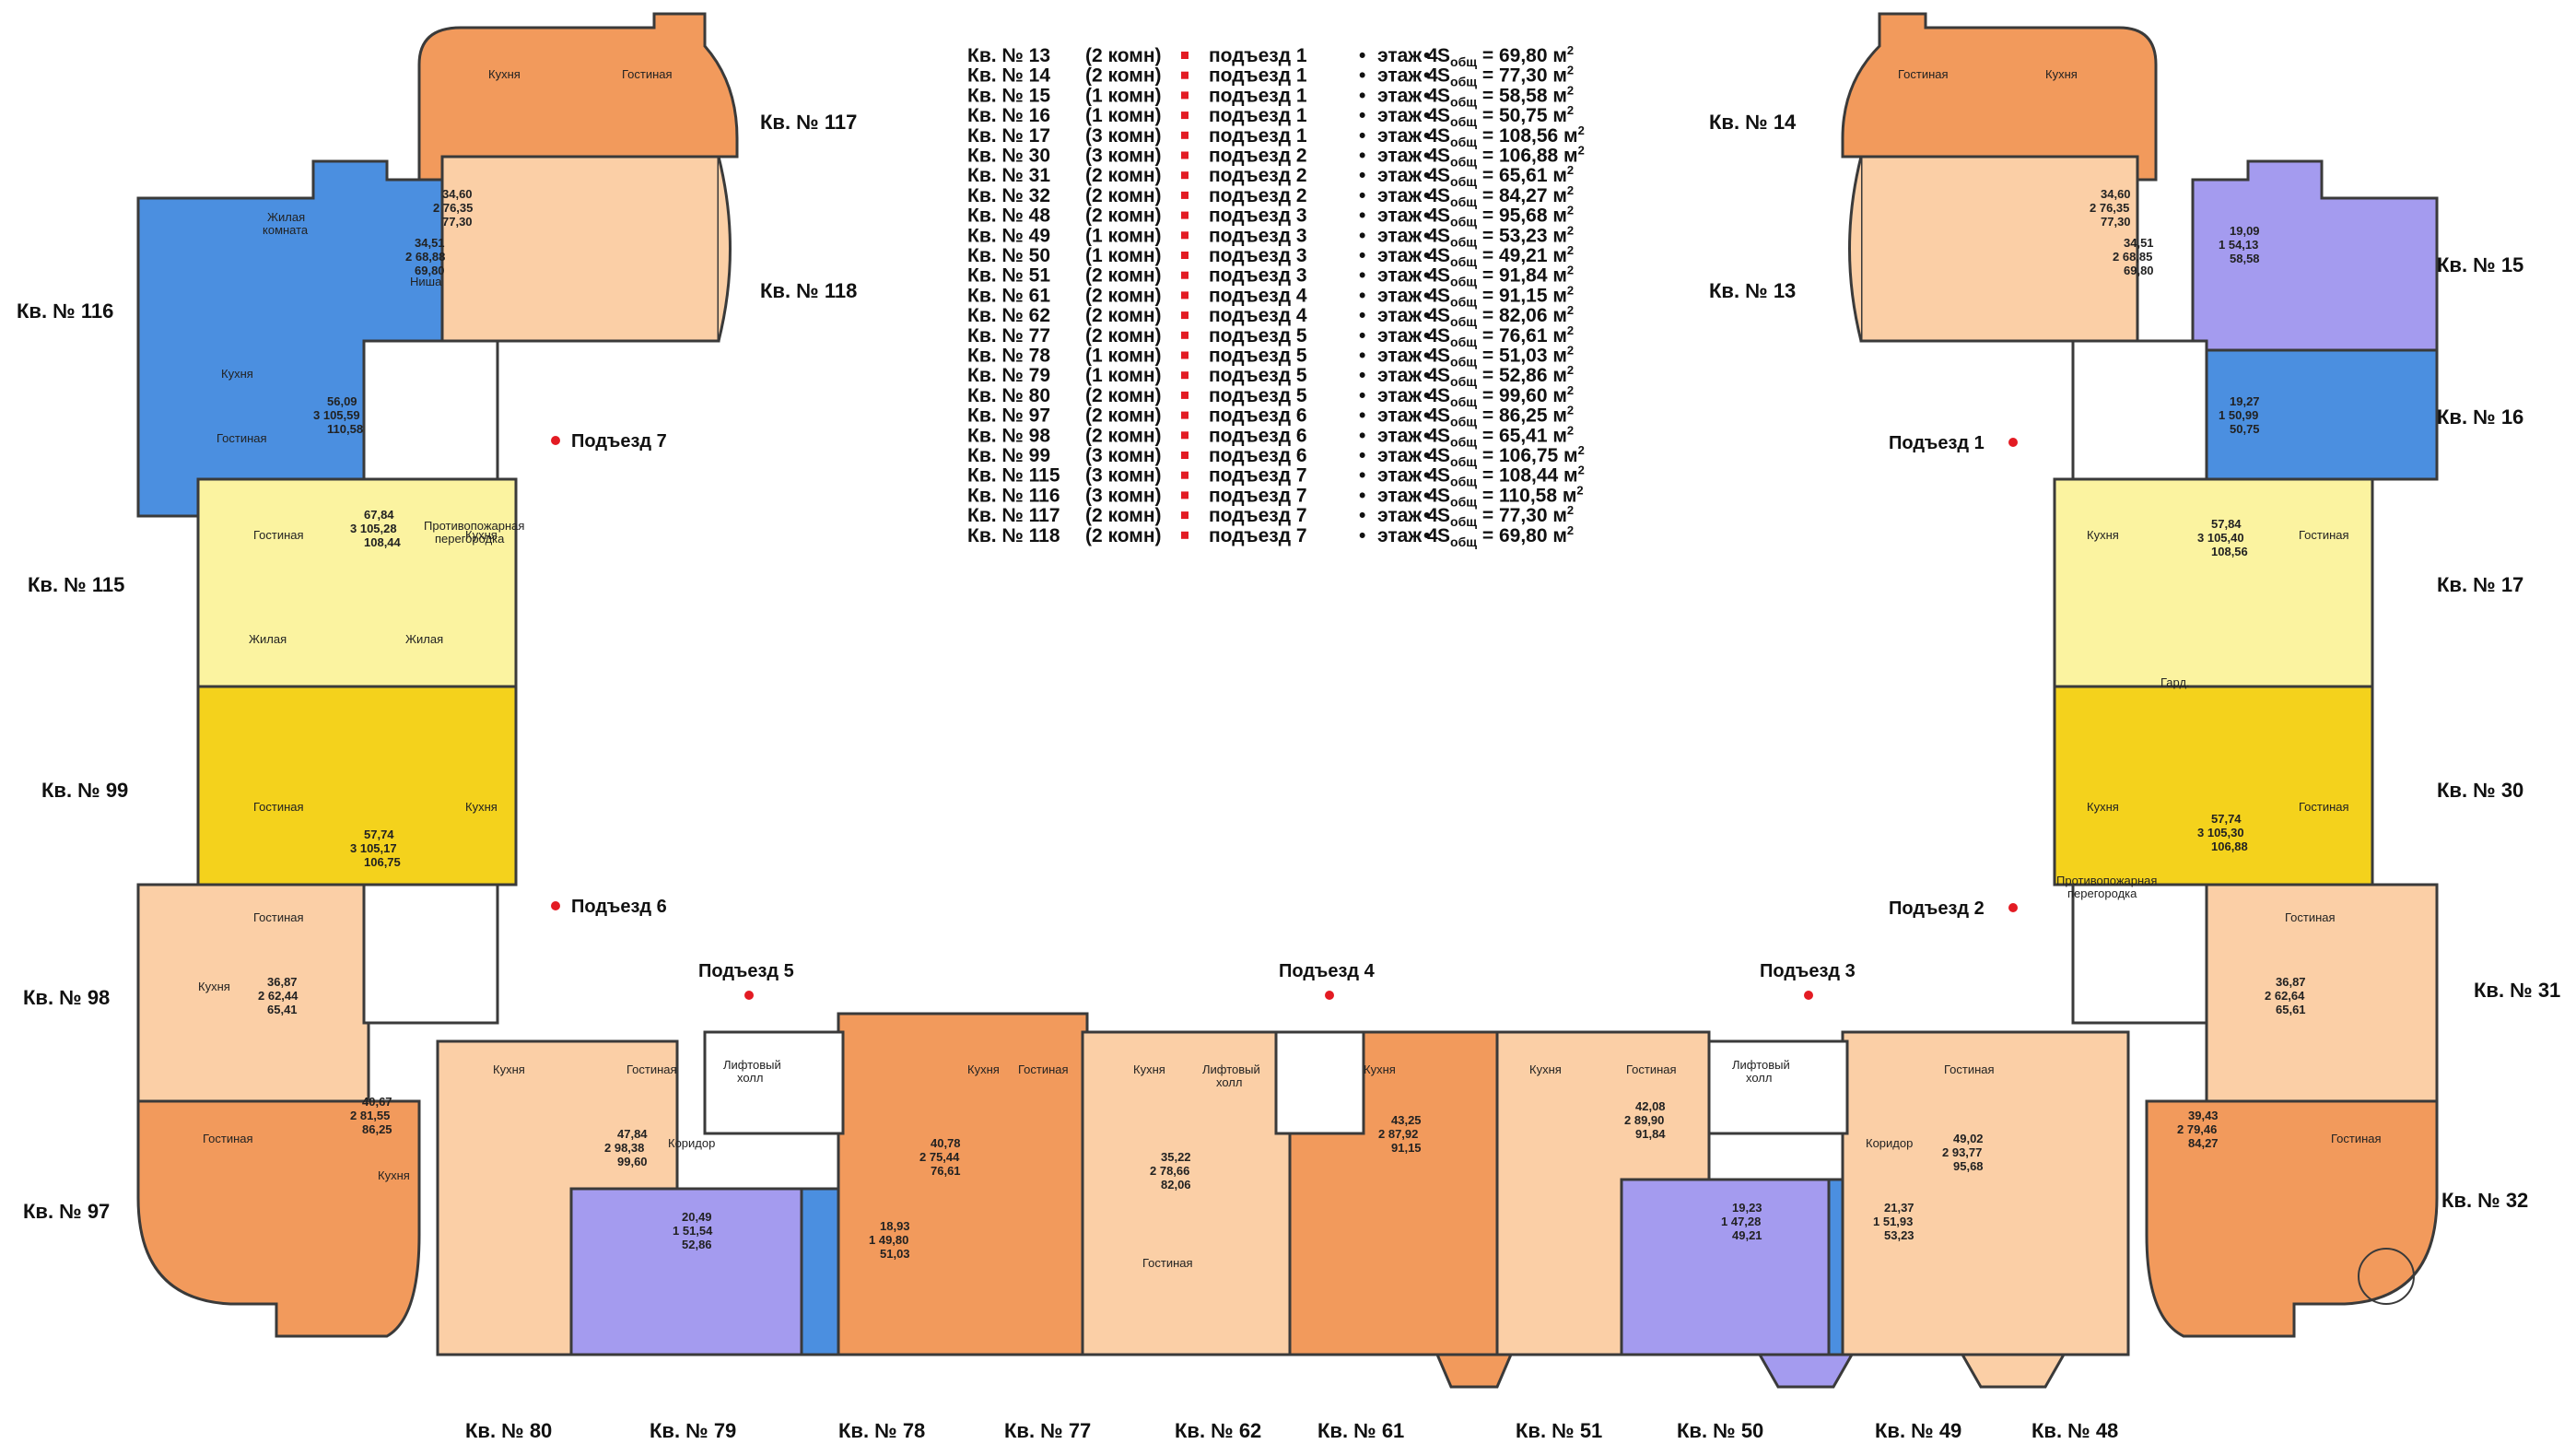  I want to click on entrance-7-marker, so click(555, 440).